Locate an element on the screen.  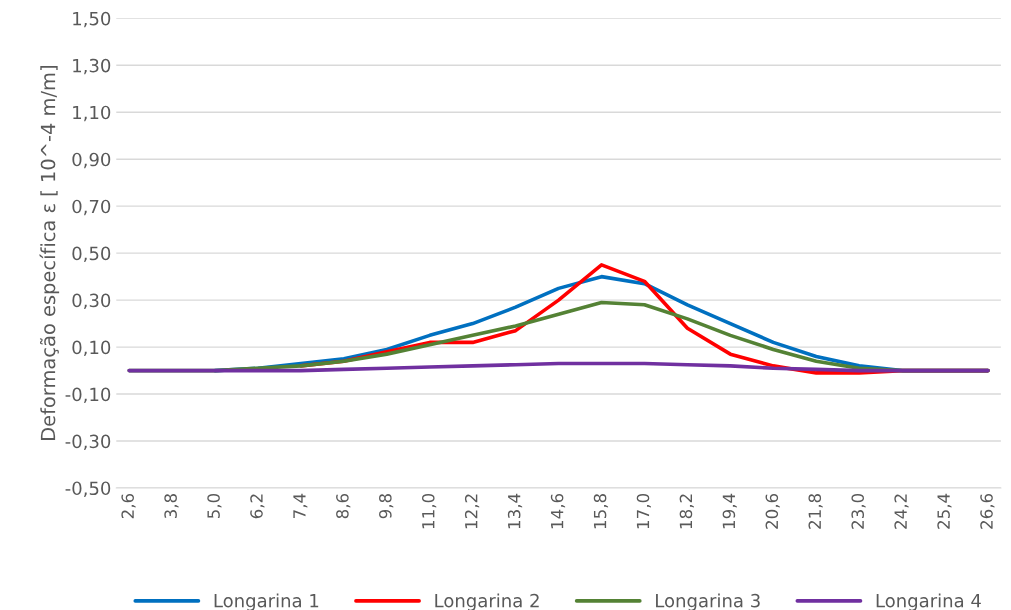
x-tick-label: 23,0 is located at coordinates (858, 511).